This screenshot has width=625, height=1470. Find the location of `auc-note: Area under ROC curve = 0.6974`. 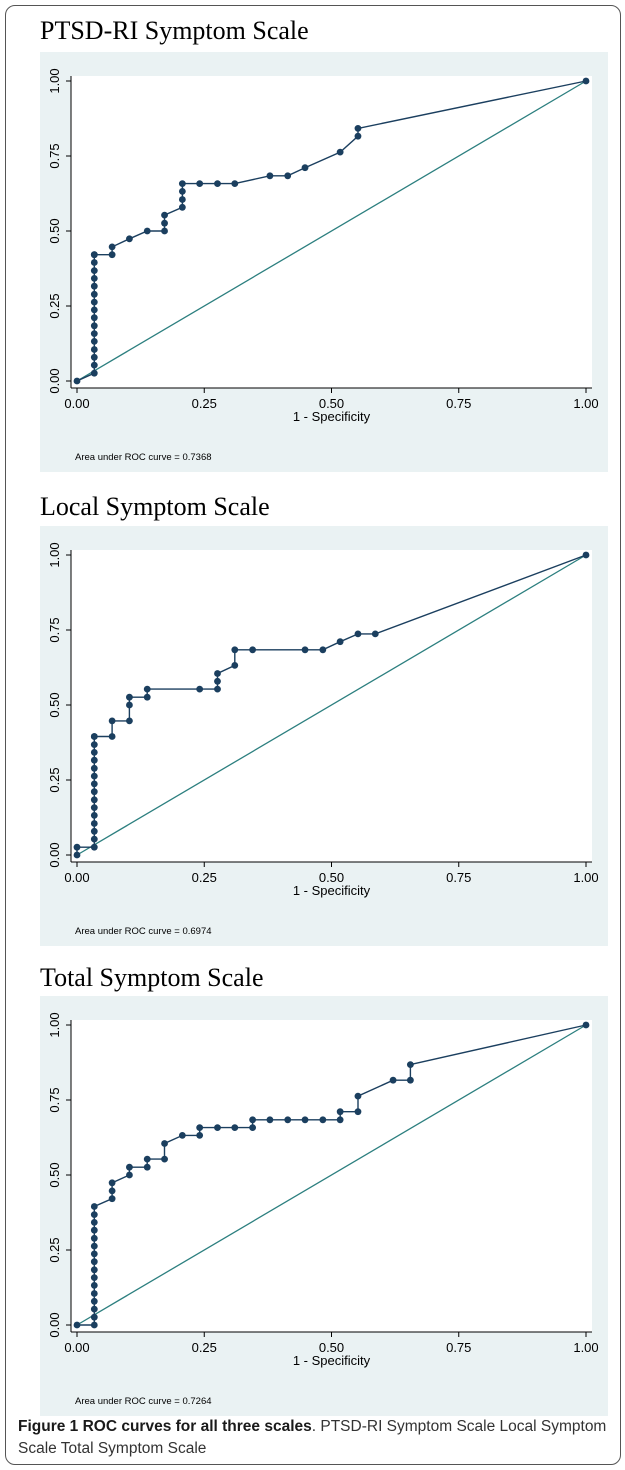

auc-note: Area under ROC curve = 0.6974 is located at coordinates (143, 931).